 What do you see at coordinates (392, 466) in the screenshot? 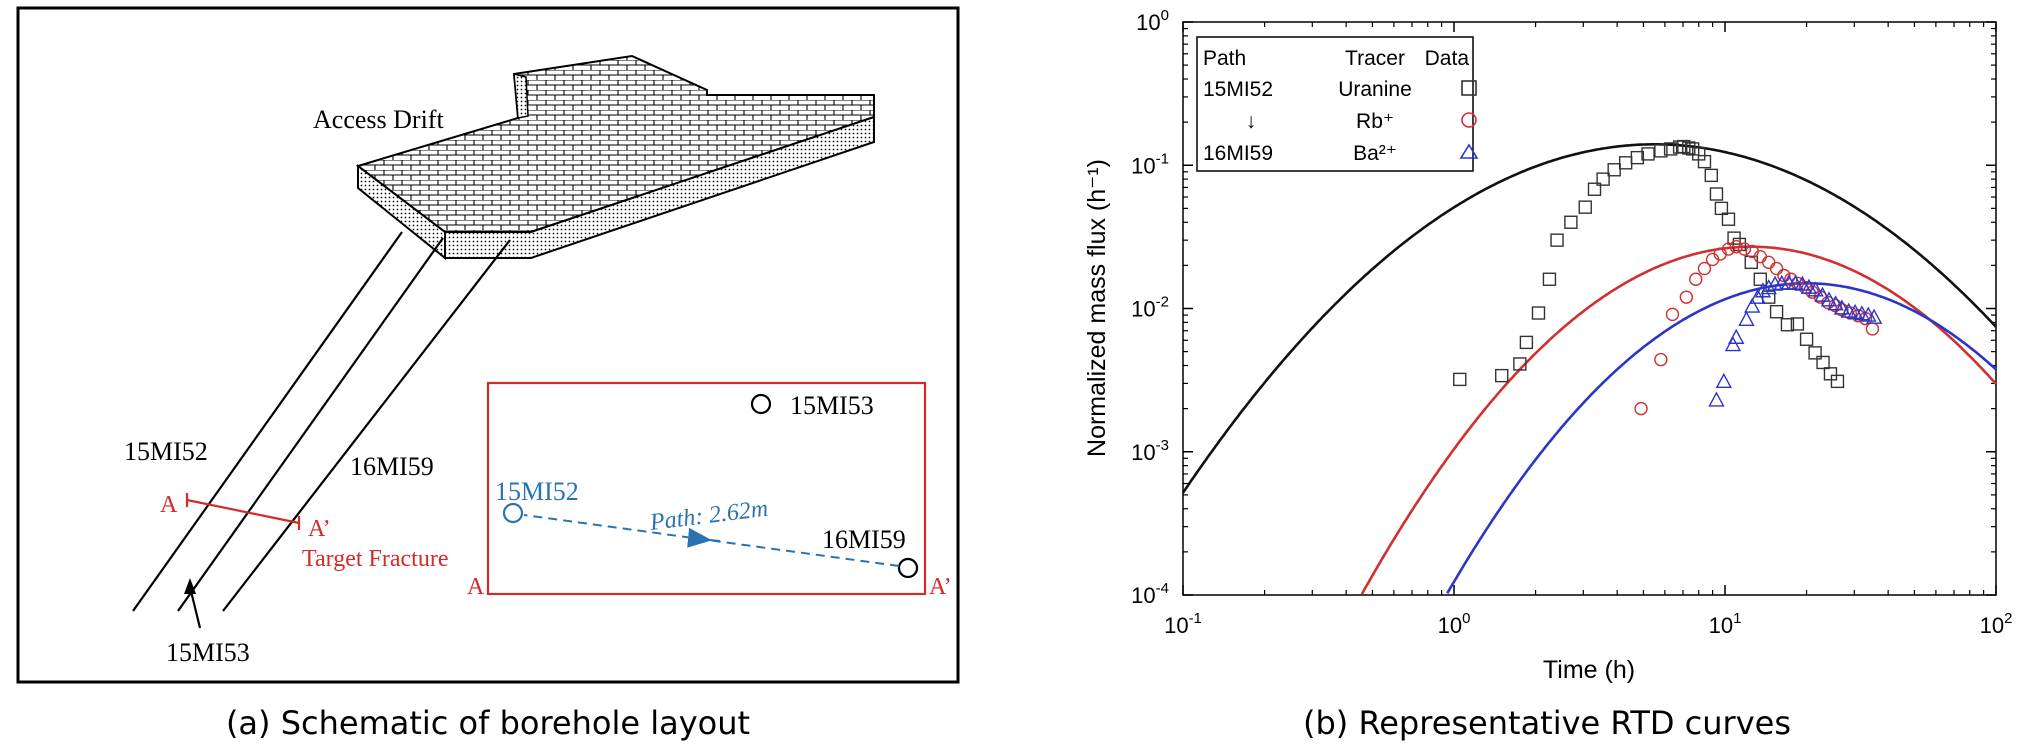
I see `borehole-label-16mi59: 16MI59` at bounding box center [392, 466].